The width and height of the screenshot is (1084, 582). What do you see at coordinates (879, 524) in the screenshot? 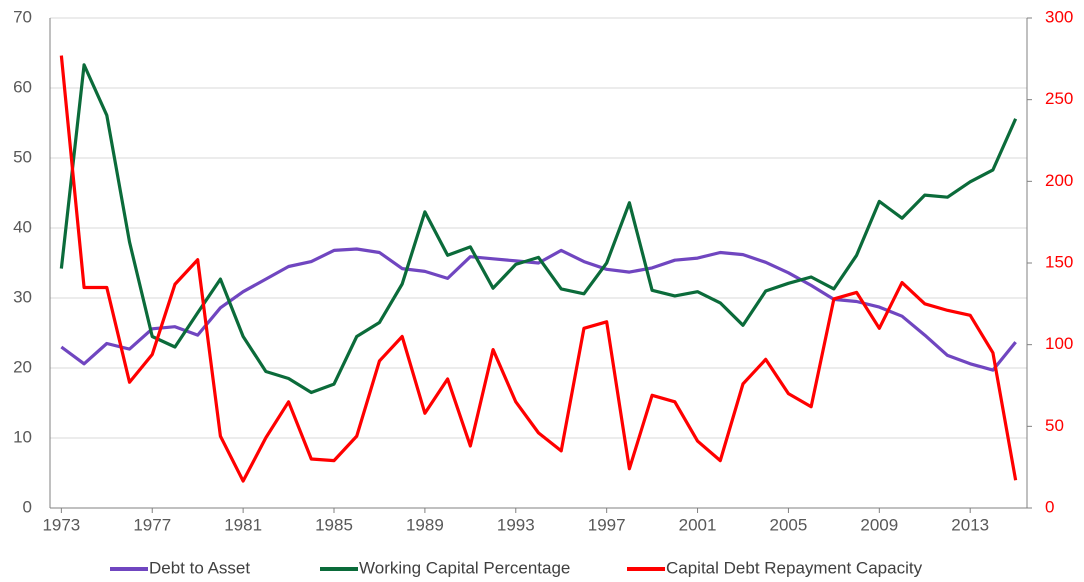
I see `x-tick-label: 2009` at bounding box center [879, 524].